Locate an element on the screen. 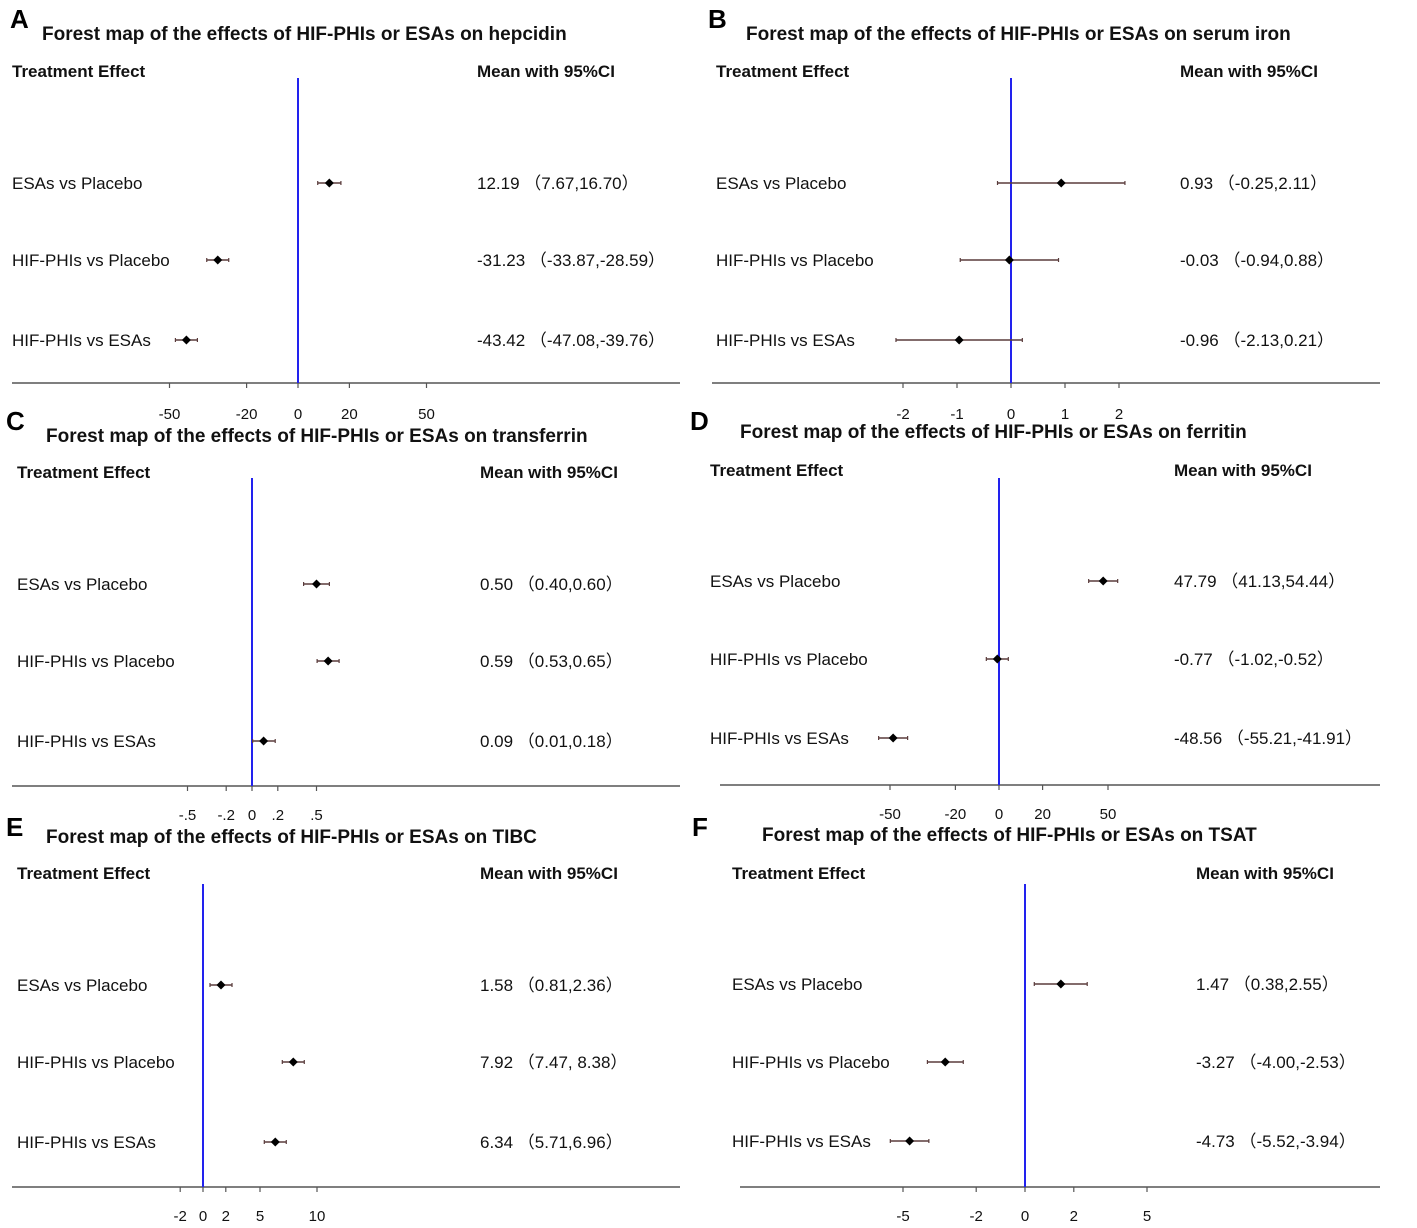 This screenshot has width=1417, height=1228. x-tick-label: -1 is located at coordinates (956, 414).